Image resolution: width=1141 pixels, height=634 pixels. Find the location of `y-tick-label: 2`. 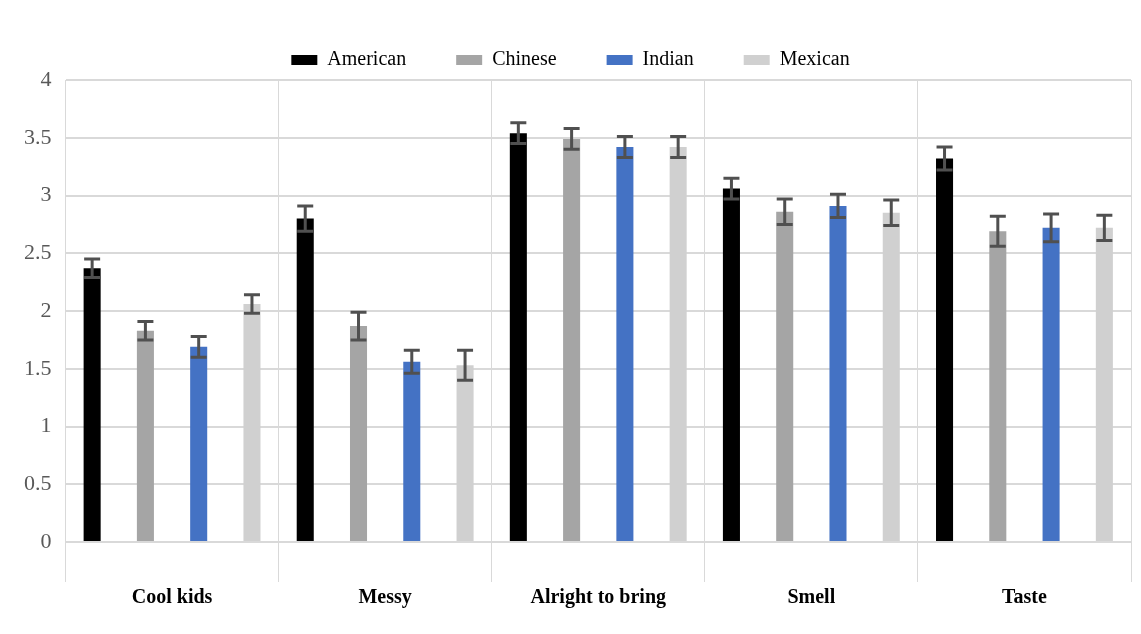

y-tick-label: 2 is located at coordinates (46, 309).